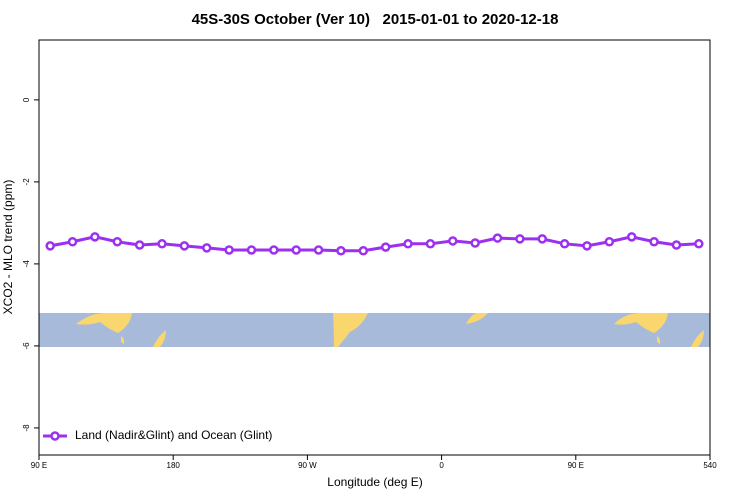  What do you see at coordinates (441, 465) in the screenshot?
I see `x-tick-label: 0` at bounding box center [441, 465].